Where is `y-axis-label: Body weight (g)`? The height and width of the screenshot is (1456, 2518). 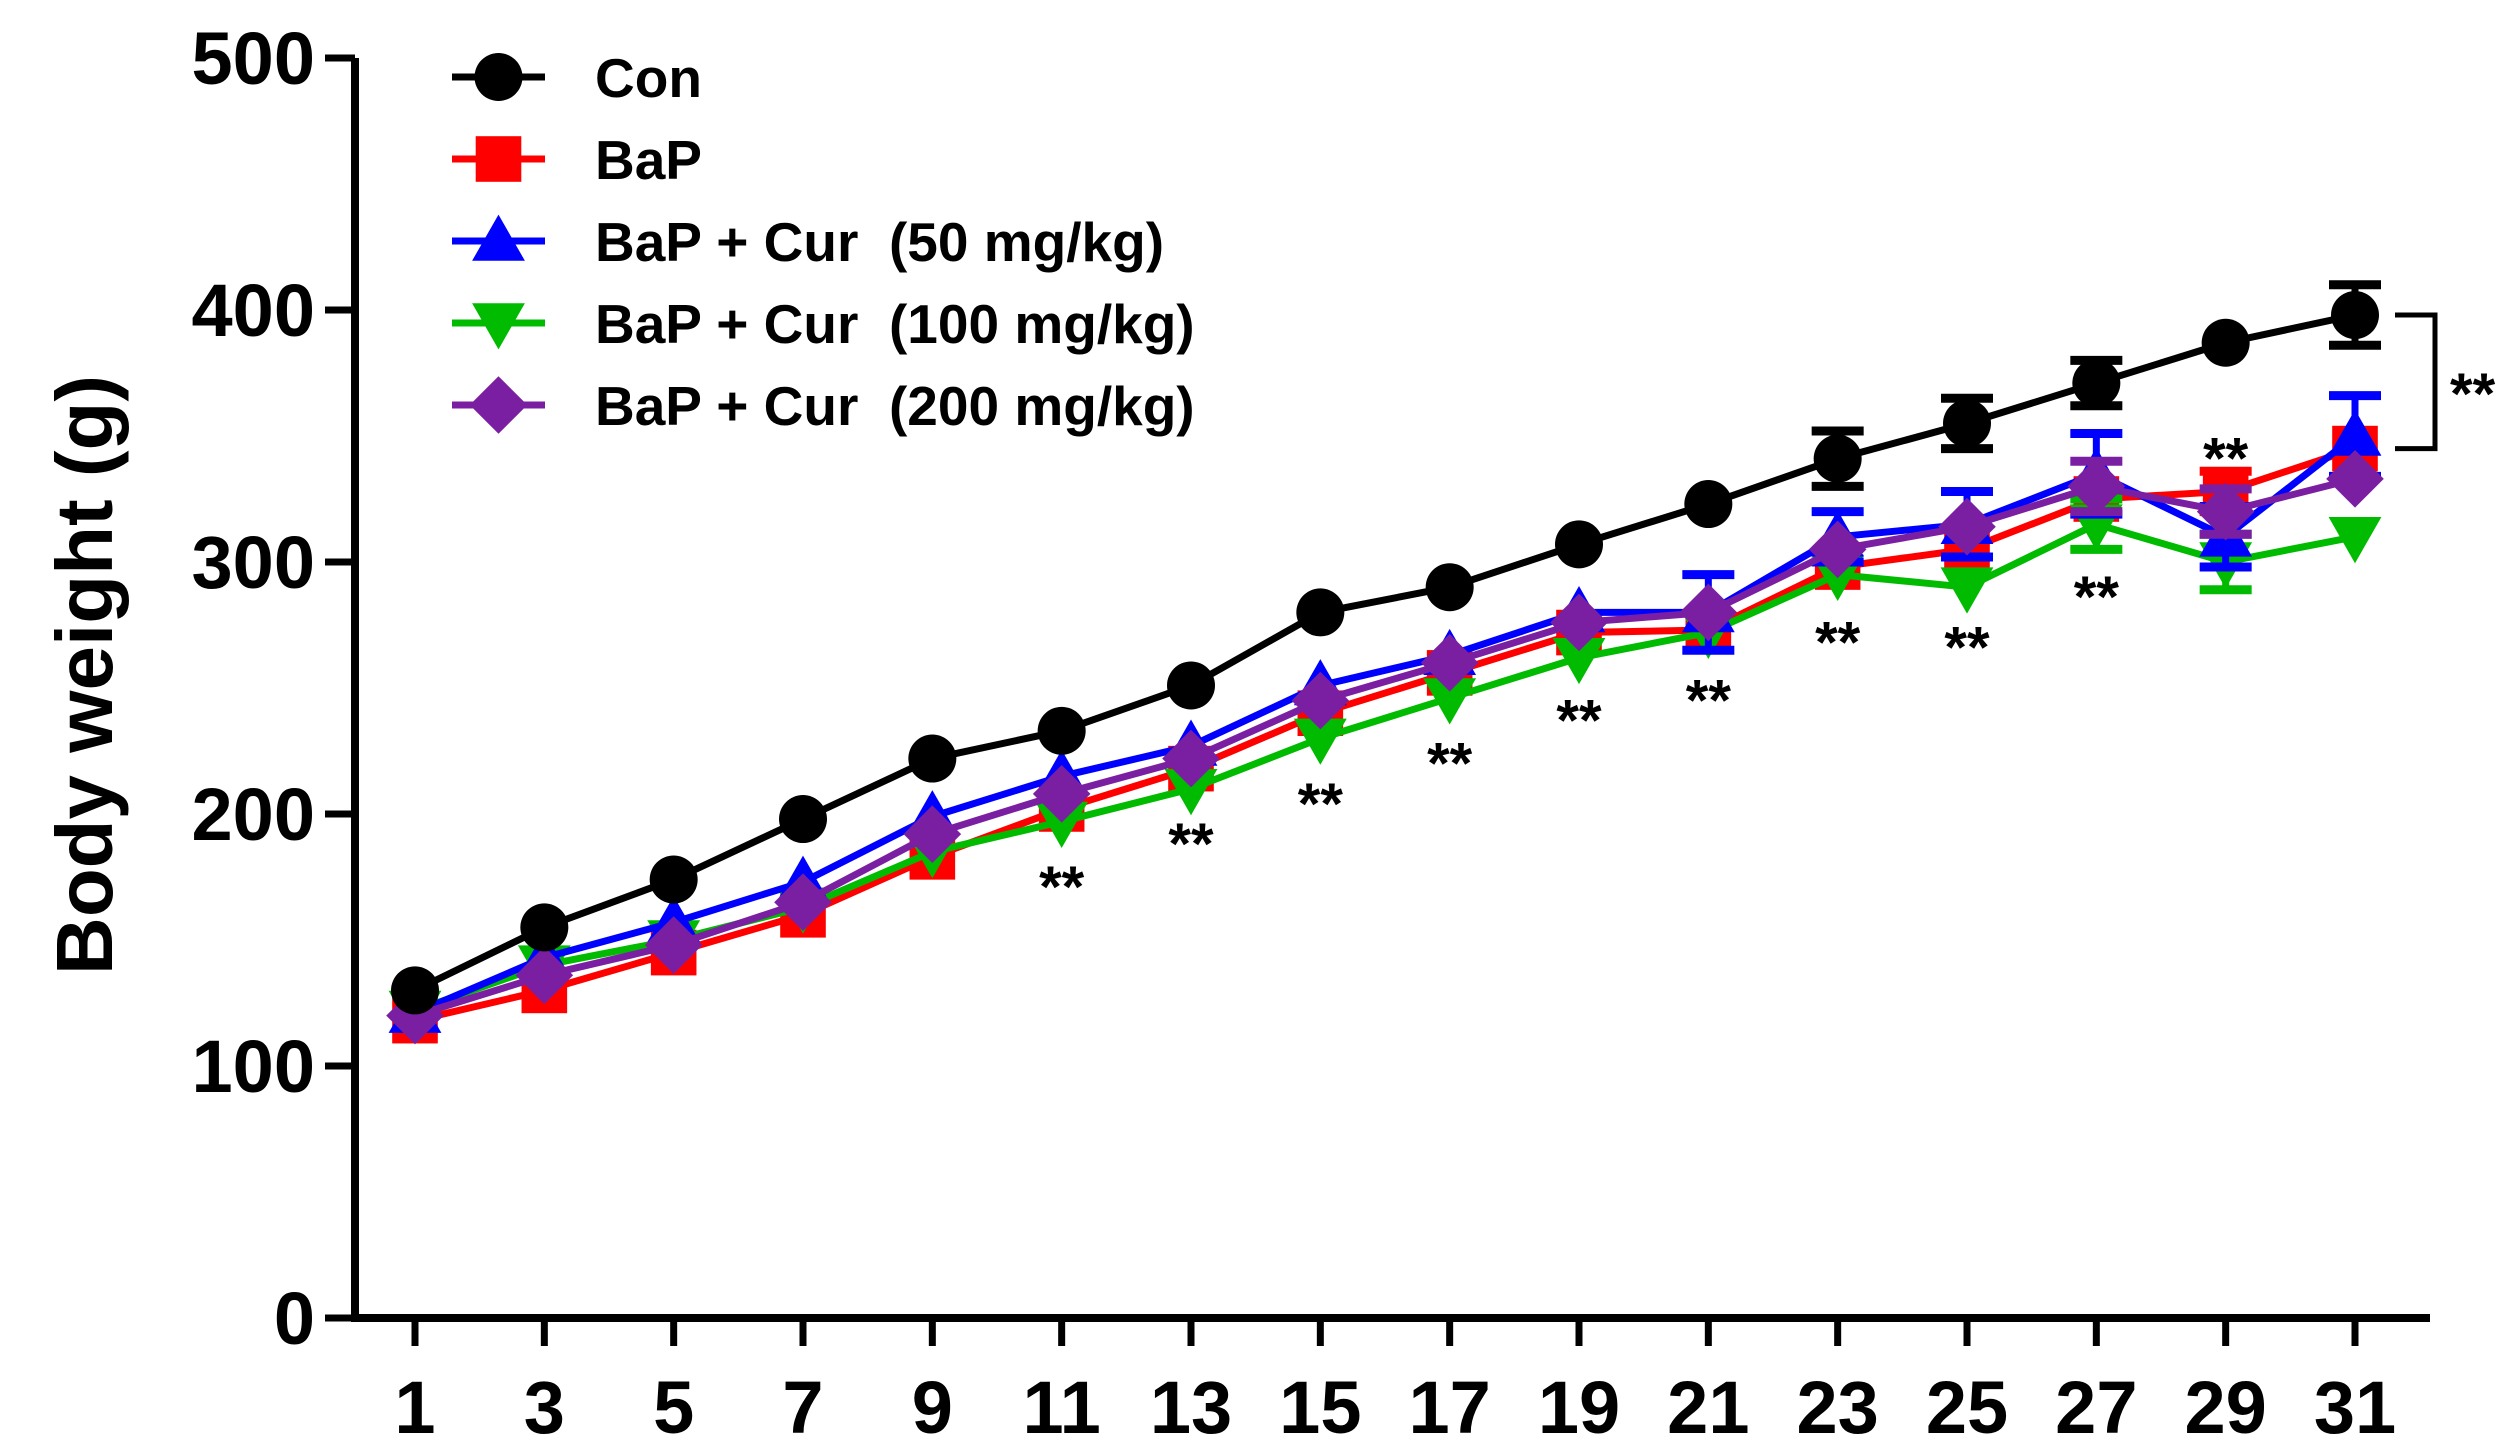 y-axis-label: Body weight (g) is located at coordinates (84, 675).